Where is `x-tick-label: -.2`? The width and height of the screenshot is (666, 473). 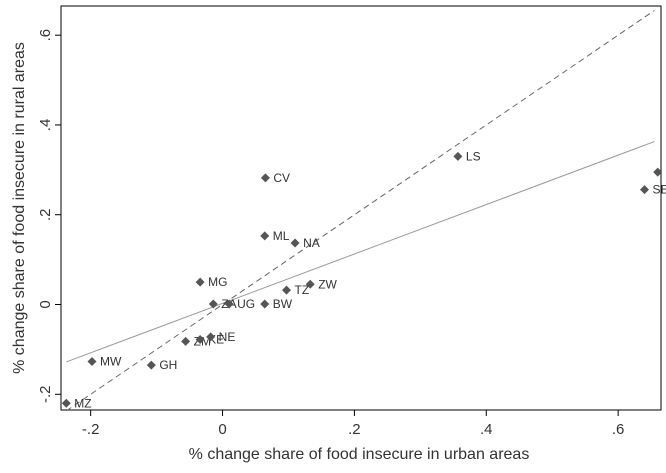
x-tick-label: -.2 is located at coordinates (91, 429).